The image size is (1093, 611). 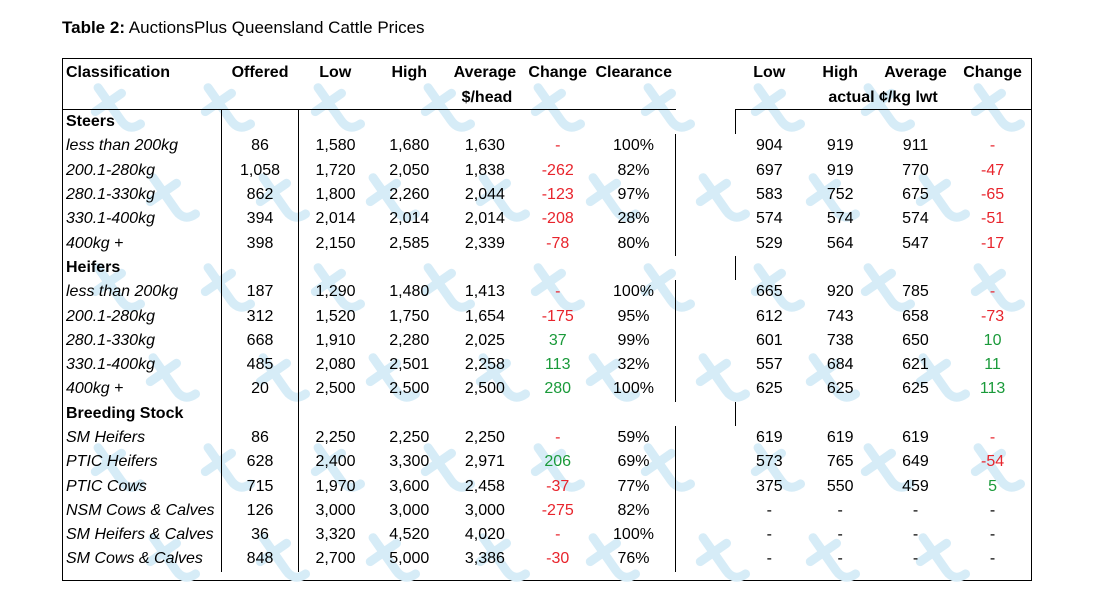 What do you see at coordinates (335, 219) in the screenshot?
I see `low-cell: 2,014` at bounding box center [335, 219].